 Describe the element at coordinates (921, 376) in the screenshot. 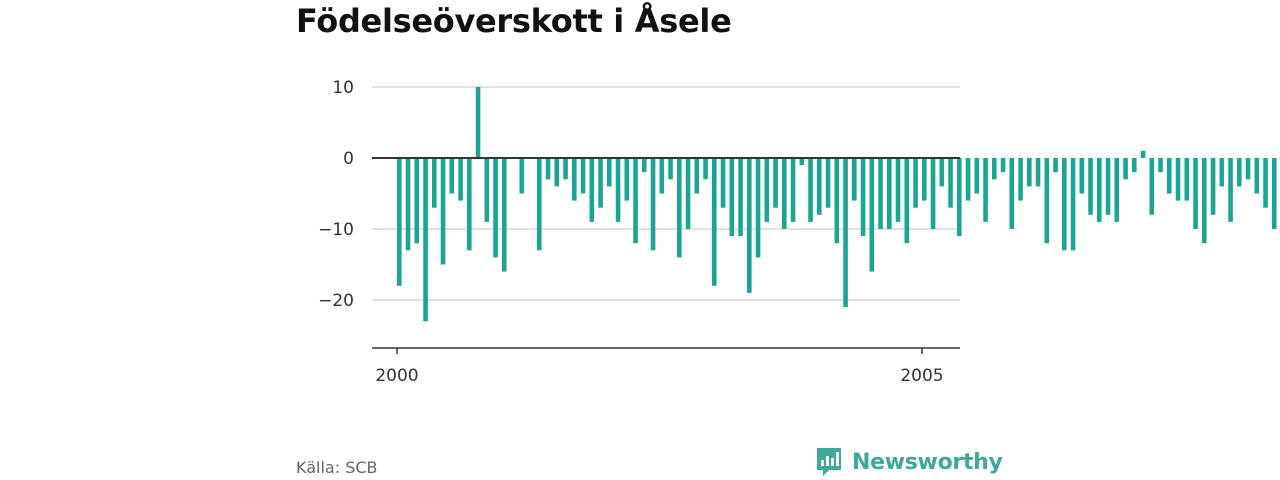

I see `x-tick-label: 2005` at that location.